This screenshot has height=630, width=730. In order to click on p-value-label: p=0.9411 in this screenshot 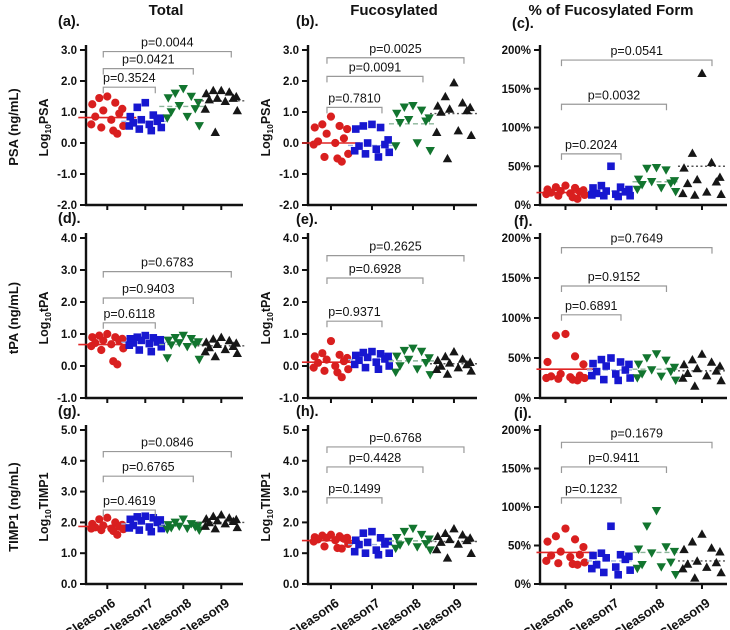, I will do `click(614, 458)`.